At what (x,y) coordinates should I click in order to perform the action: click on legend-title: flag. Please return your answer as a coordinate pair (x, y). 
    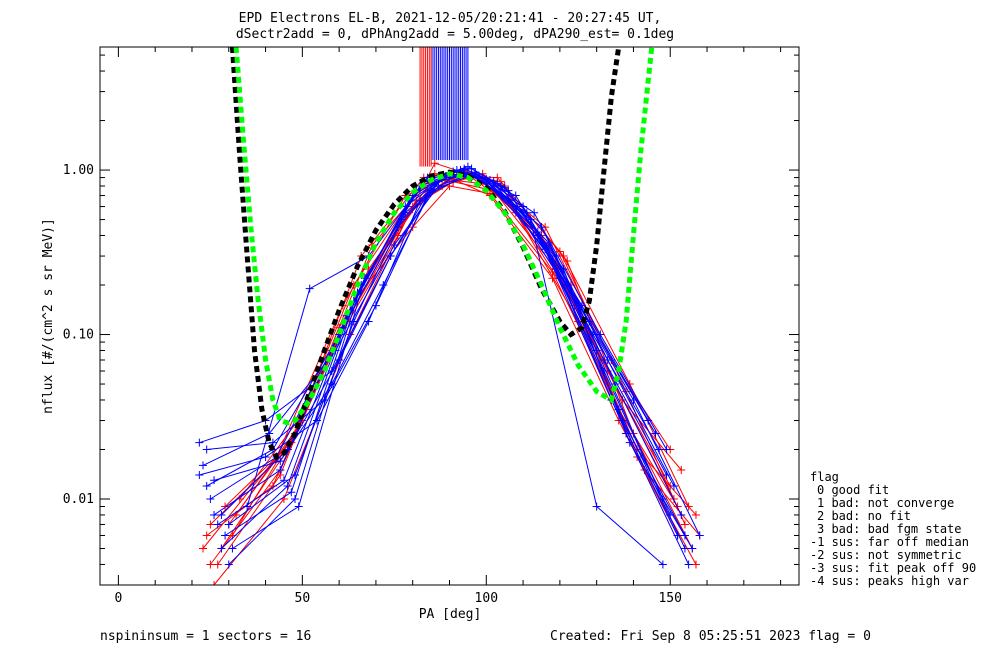
    Looking at the image, I should click on (824, 477).